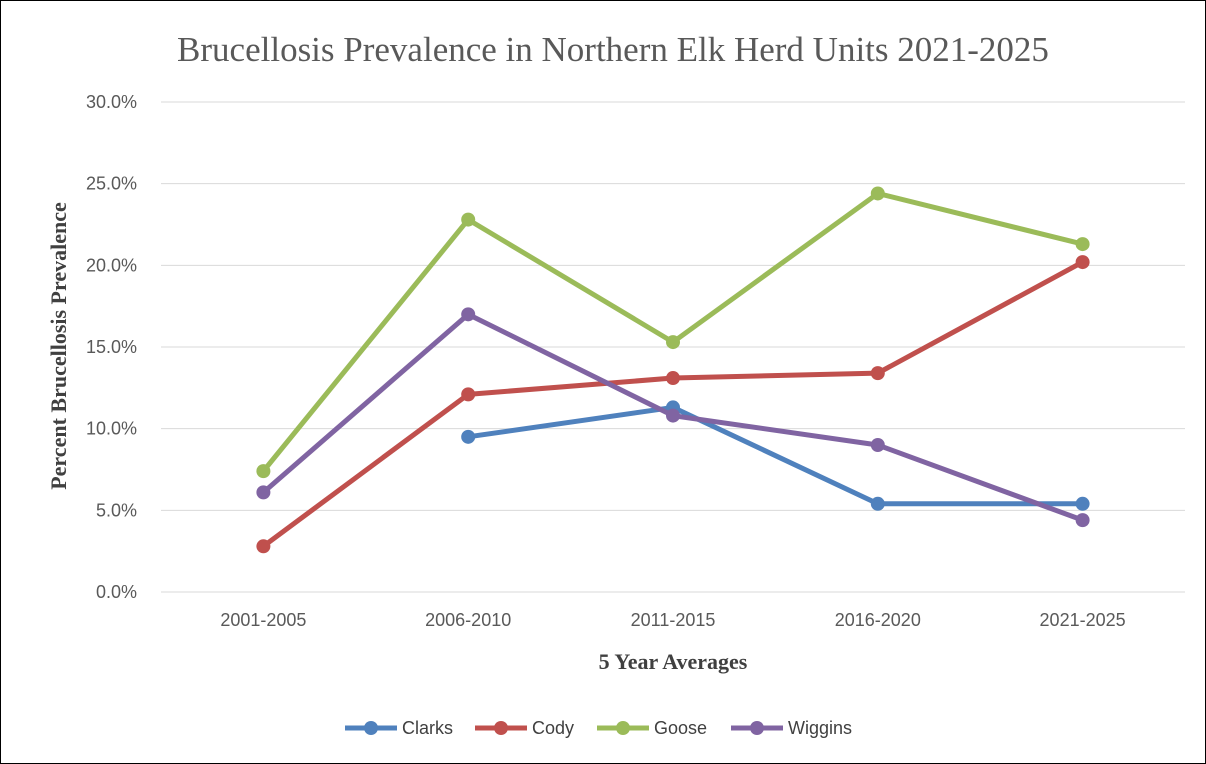 The width and height of the screenshot is (1206, 764). I want to click on legend-label: Wiggins, so click(820, 728).